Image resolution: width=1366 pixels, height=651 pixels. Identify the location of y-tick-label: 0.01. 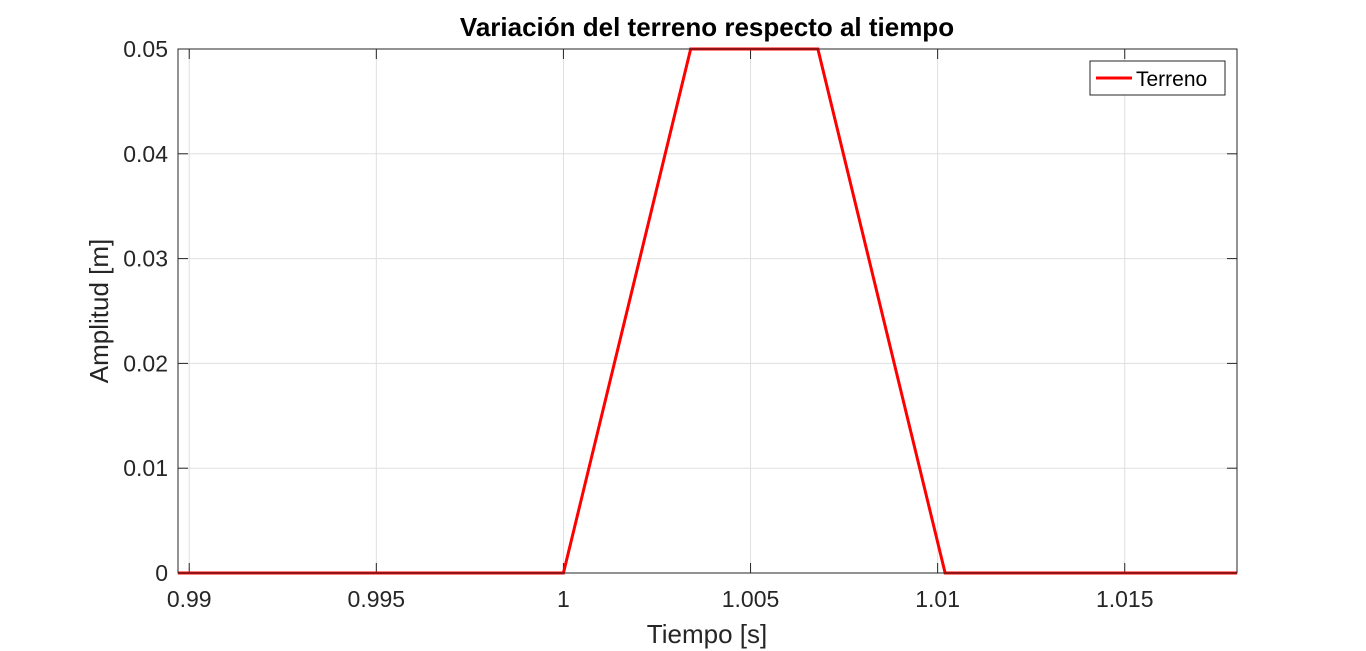
(145, 468).